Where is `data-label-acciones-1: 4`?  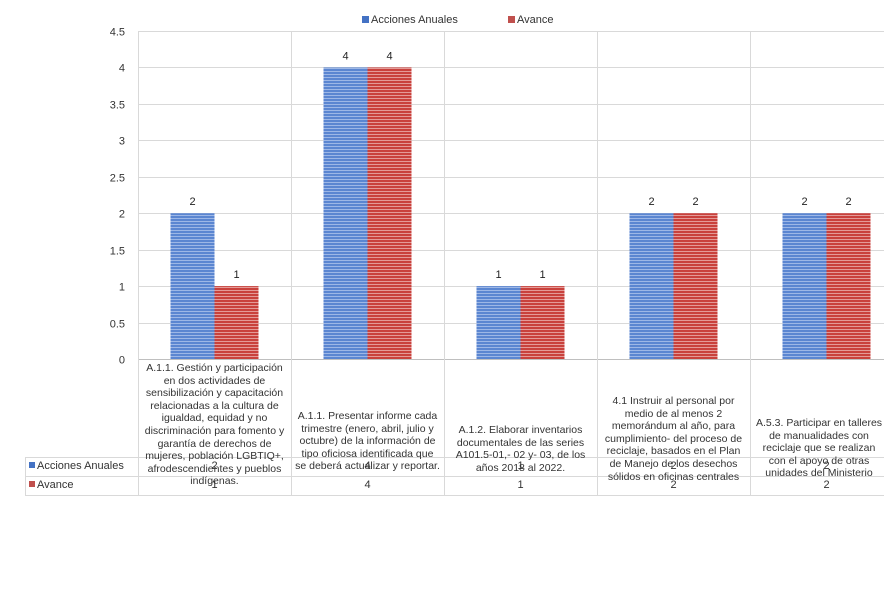
data-label-acciones-1: 4 is located at coordinates (345, 56).